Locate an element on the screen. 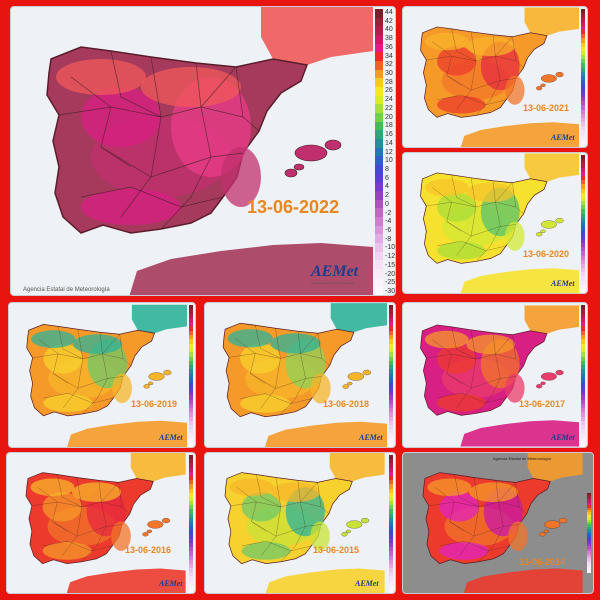 This screenshot has height=600, width=600. spain-temperature-map-2021 is located at coordinates (499, 77).